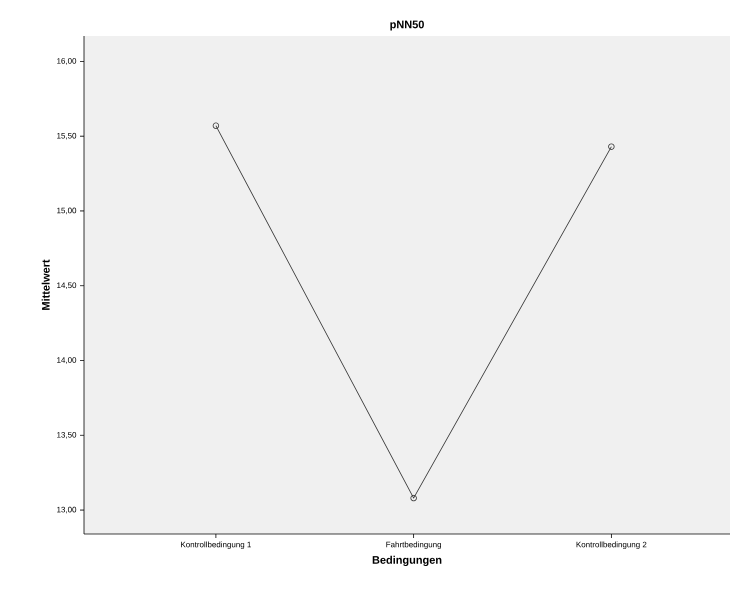 The width and height of the screenshot is (732, 589). Describe the element at coordinates (407, 25) in the screenshot. I see `chart-title: pNN50` at that location.